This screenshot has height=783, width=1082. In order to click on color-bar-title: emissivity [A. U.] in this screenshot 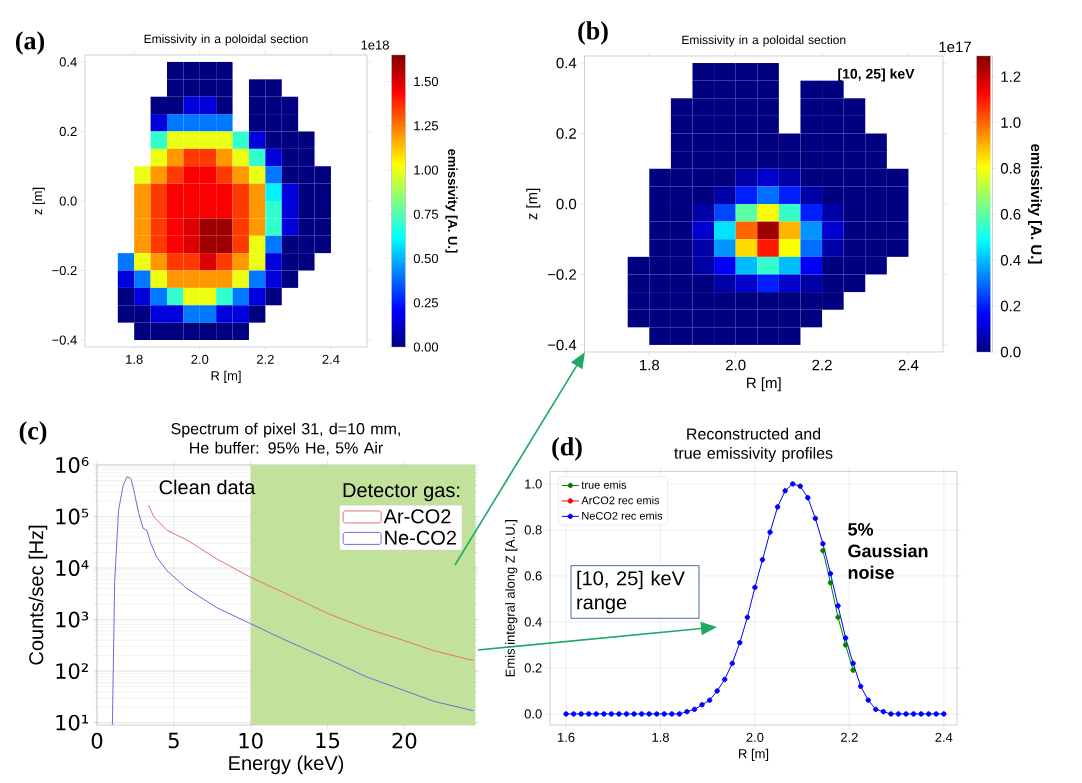, I will do `click(451, 201)`.